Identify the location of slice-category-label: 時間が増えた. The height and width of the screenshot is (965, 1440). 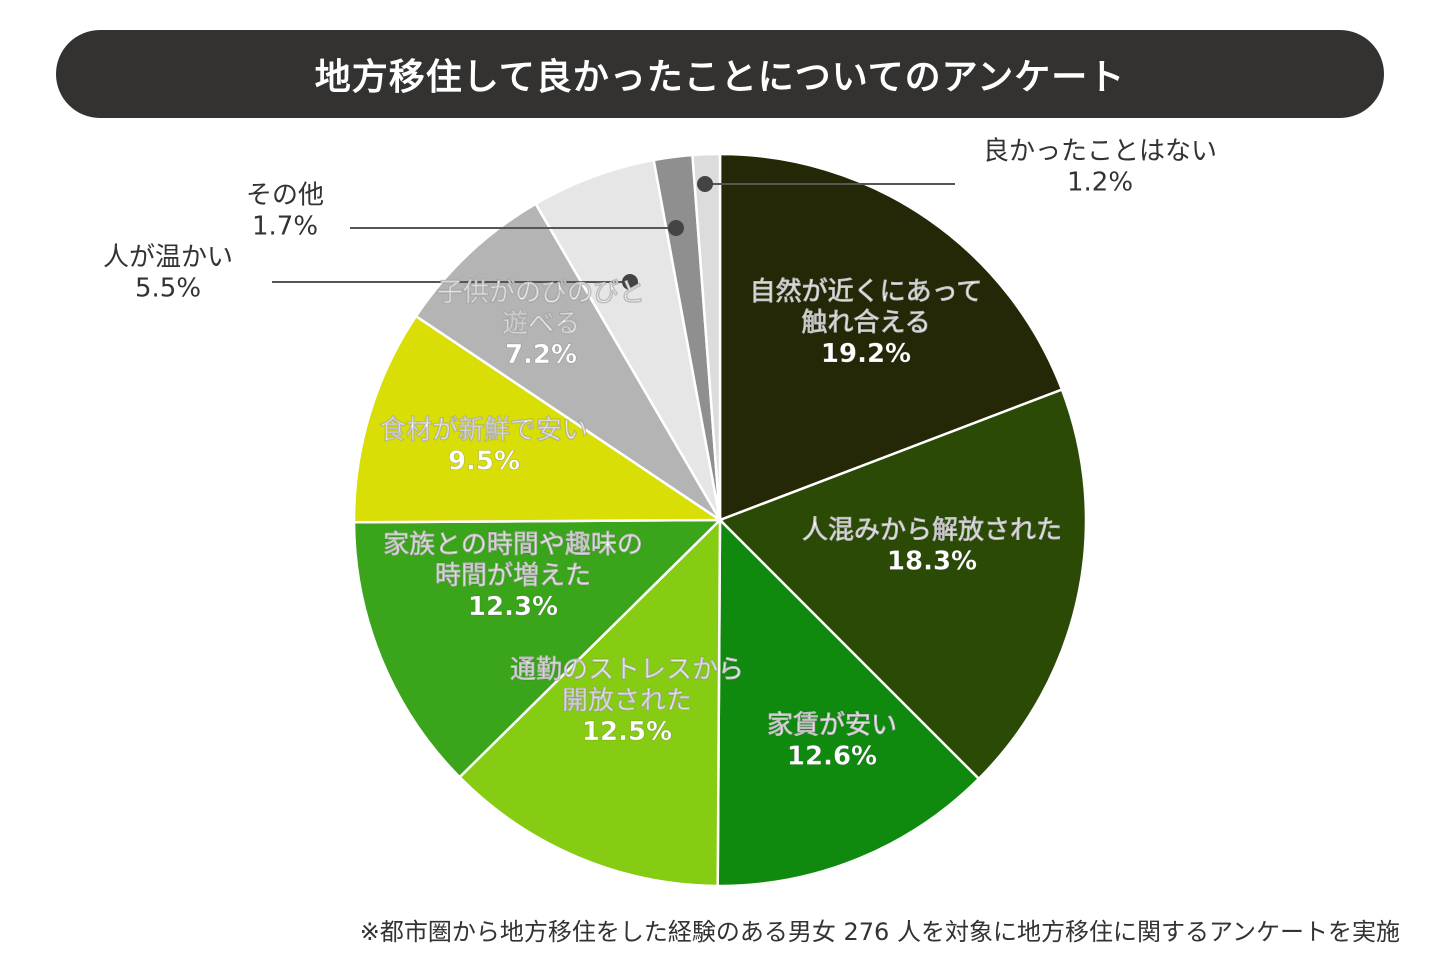
(513, 575).